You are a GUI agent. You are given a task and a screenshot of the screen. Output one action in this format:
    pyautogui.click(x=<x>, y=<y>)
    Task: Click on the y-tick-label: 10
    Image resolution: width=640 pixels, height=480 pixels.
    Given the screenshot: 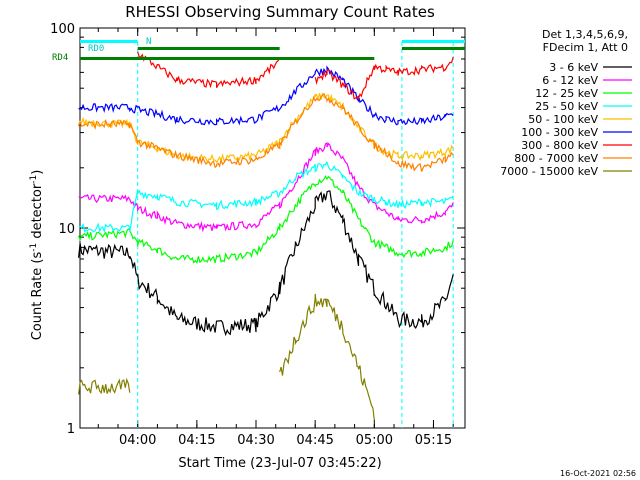 What is the action you would take?
    pyautogui.click(x=66, y=229)
    